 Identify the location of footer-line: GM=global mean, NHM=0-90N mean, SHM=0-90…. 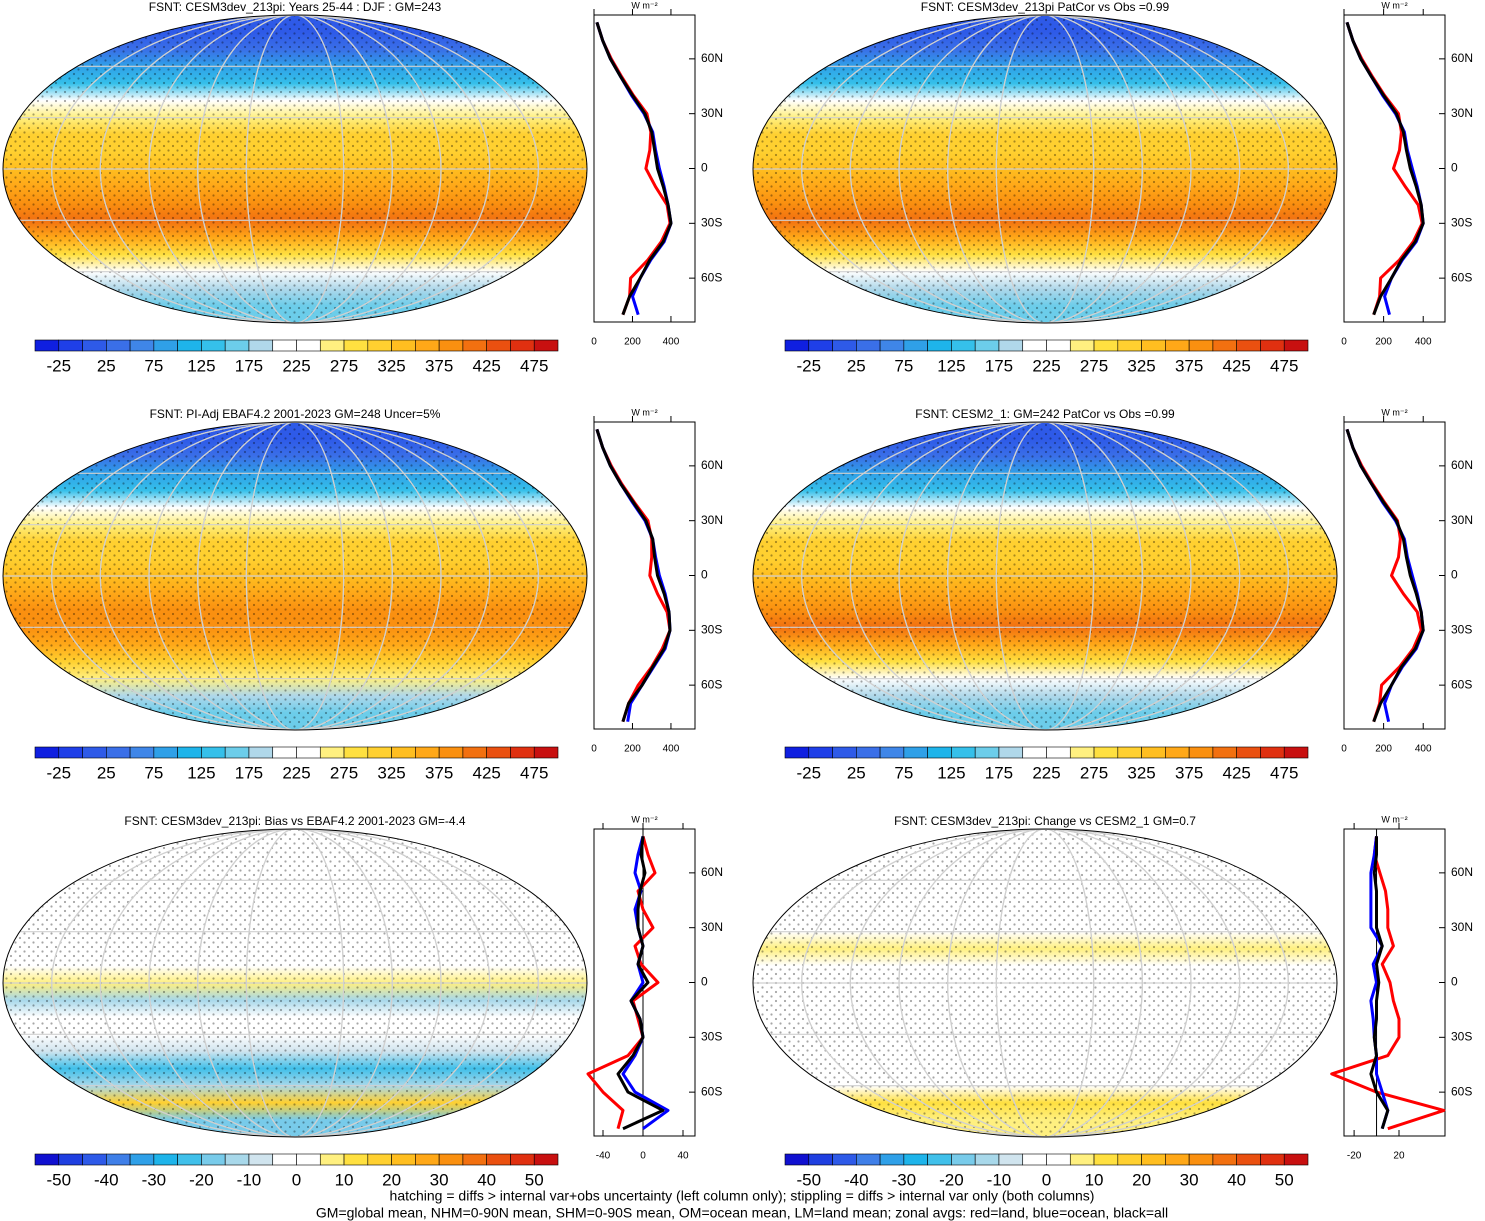
(742, 1213).